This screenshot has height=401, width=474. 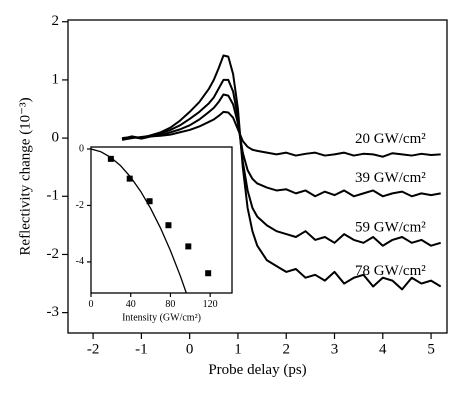 What do you see at coordinates (80, 261) in the screenshot?
I see `y-tick-label: -4` at bounding box center [80, 261].